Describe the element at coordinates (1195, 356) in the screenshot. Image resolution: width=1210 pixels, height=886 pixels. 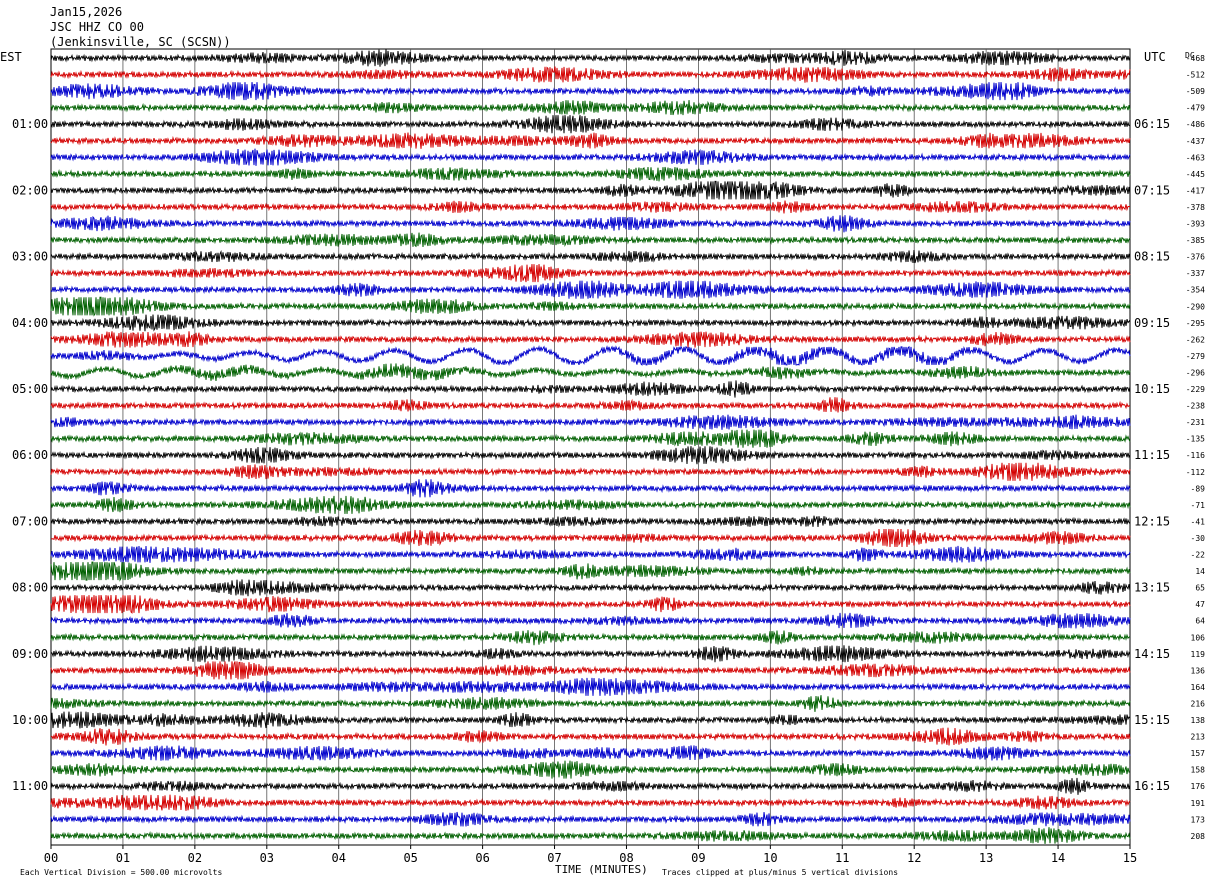
I see `dc-offset-label: -279` at that location.